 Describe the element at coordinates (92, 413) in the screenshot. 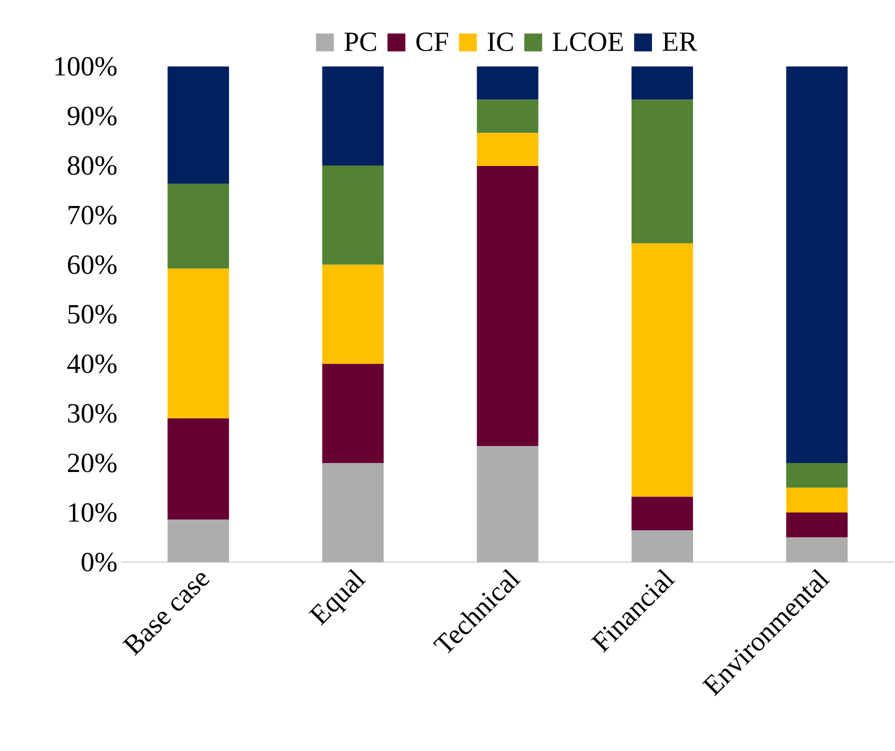

I see `y-tick-label: 30%` at that location.